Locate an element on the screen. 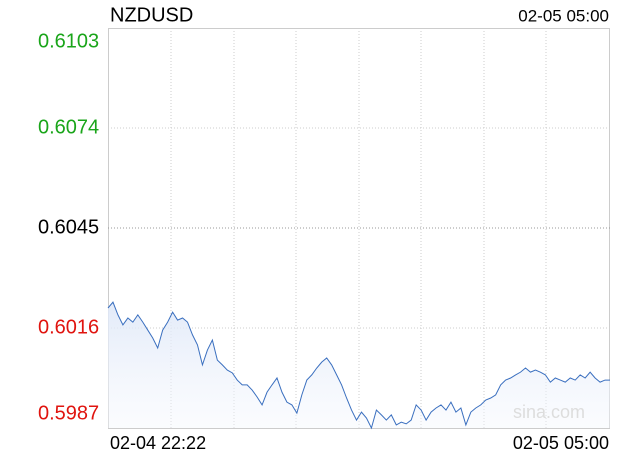  x-end-label: 02-05 05:00 is located at coordinates (561, 443).